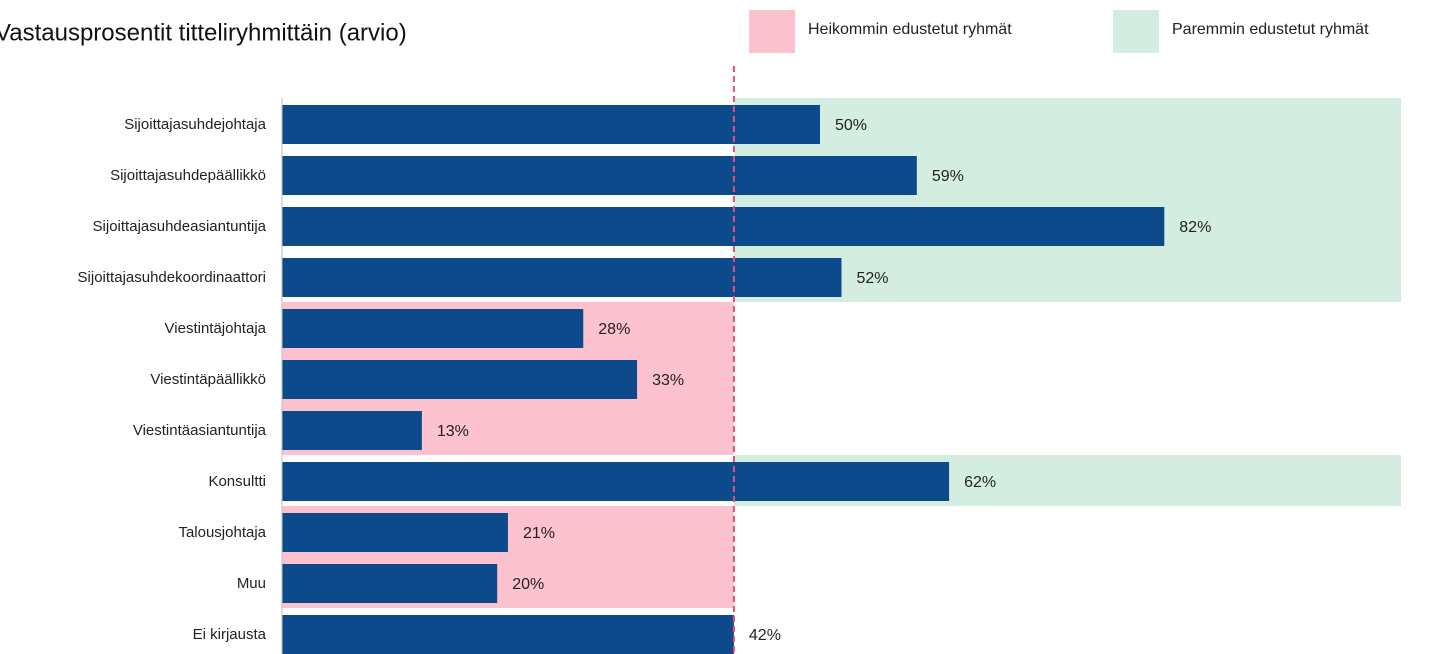 Image resolution: width=1452 pixels, height=654 pixels. Describe the element at coordinates (539, 533) in the screenshot. I see `value-label: 21%` at that location.